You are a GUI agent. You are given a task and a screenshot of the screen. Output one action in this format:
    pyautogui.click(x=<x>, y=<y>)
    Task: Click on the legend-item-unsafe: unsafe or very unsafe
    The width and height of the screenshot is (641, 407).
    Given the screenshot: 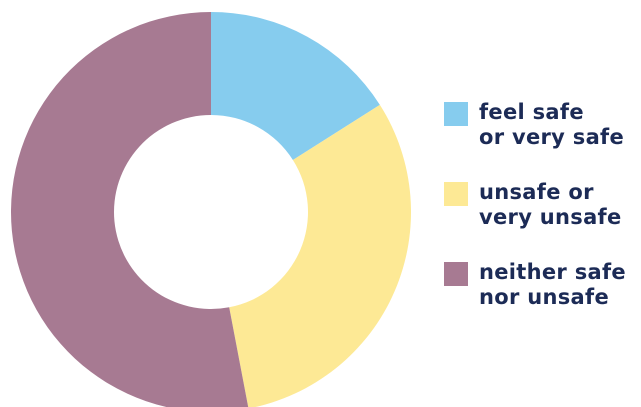 What is the action you would take?
    pyautogui.click(x=535, y=205)
    